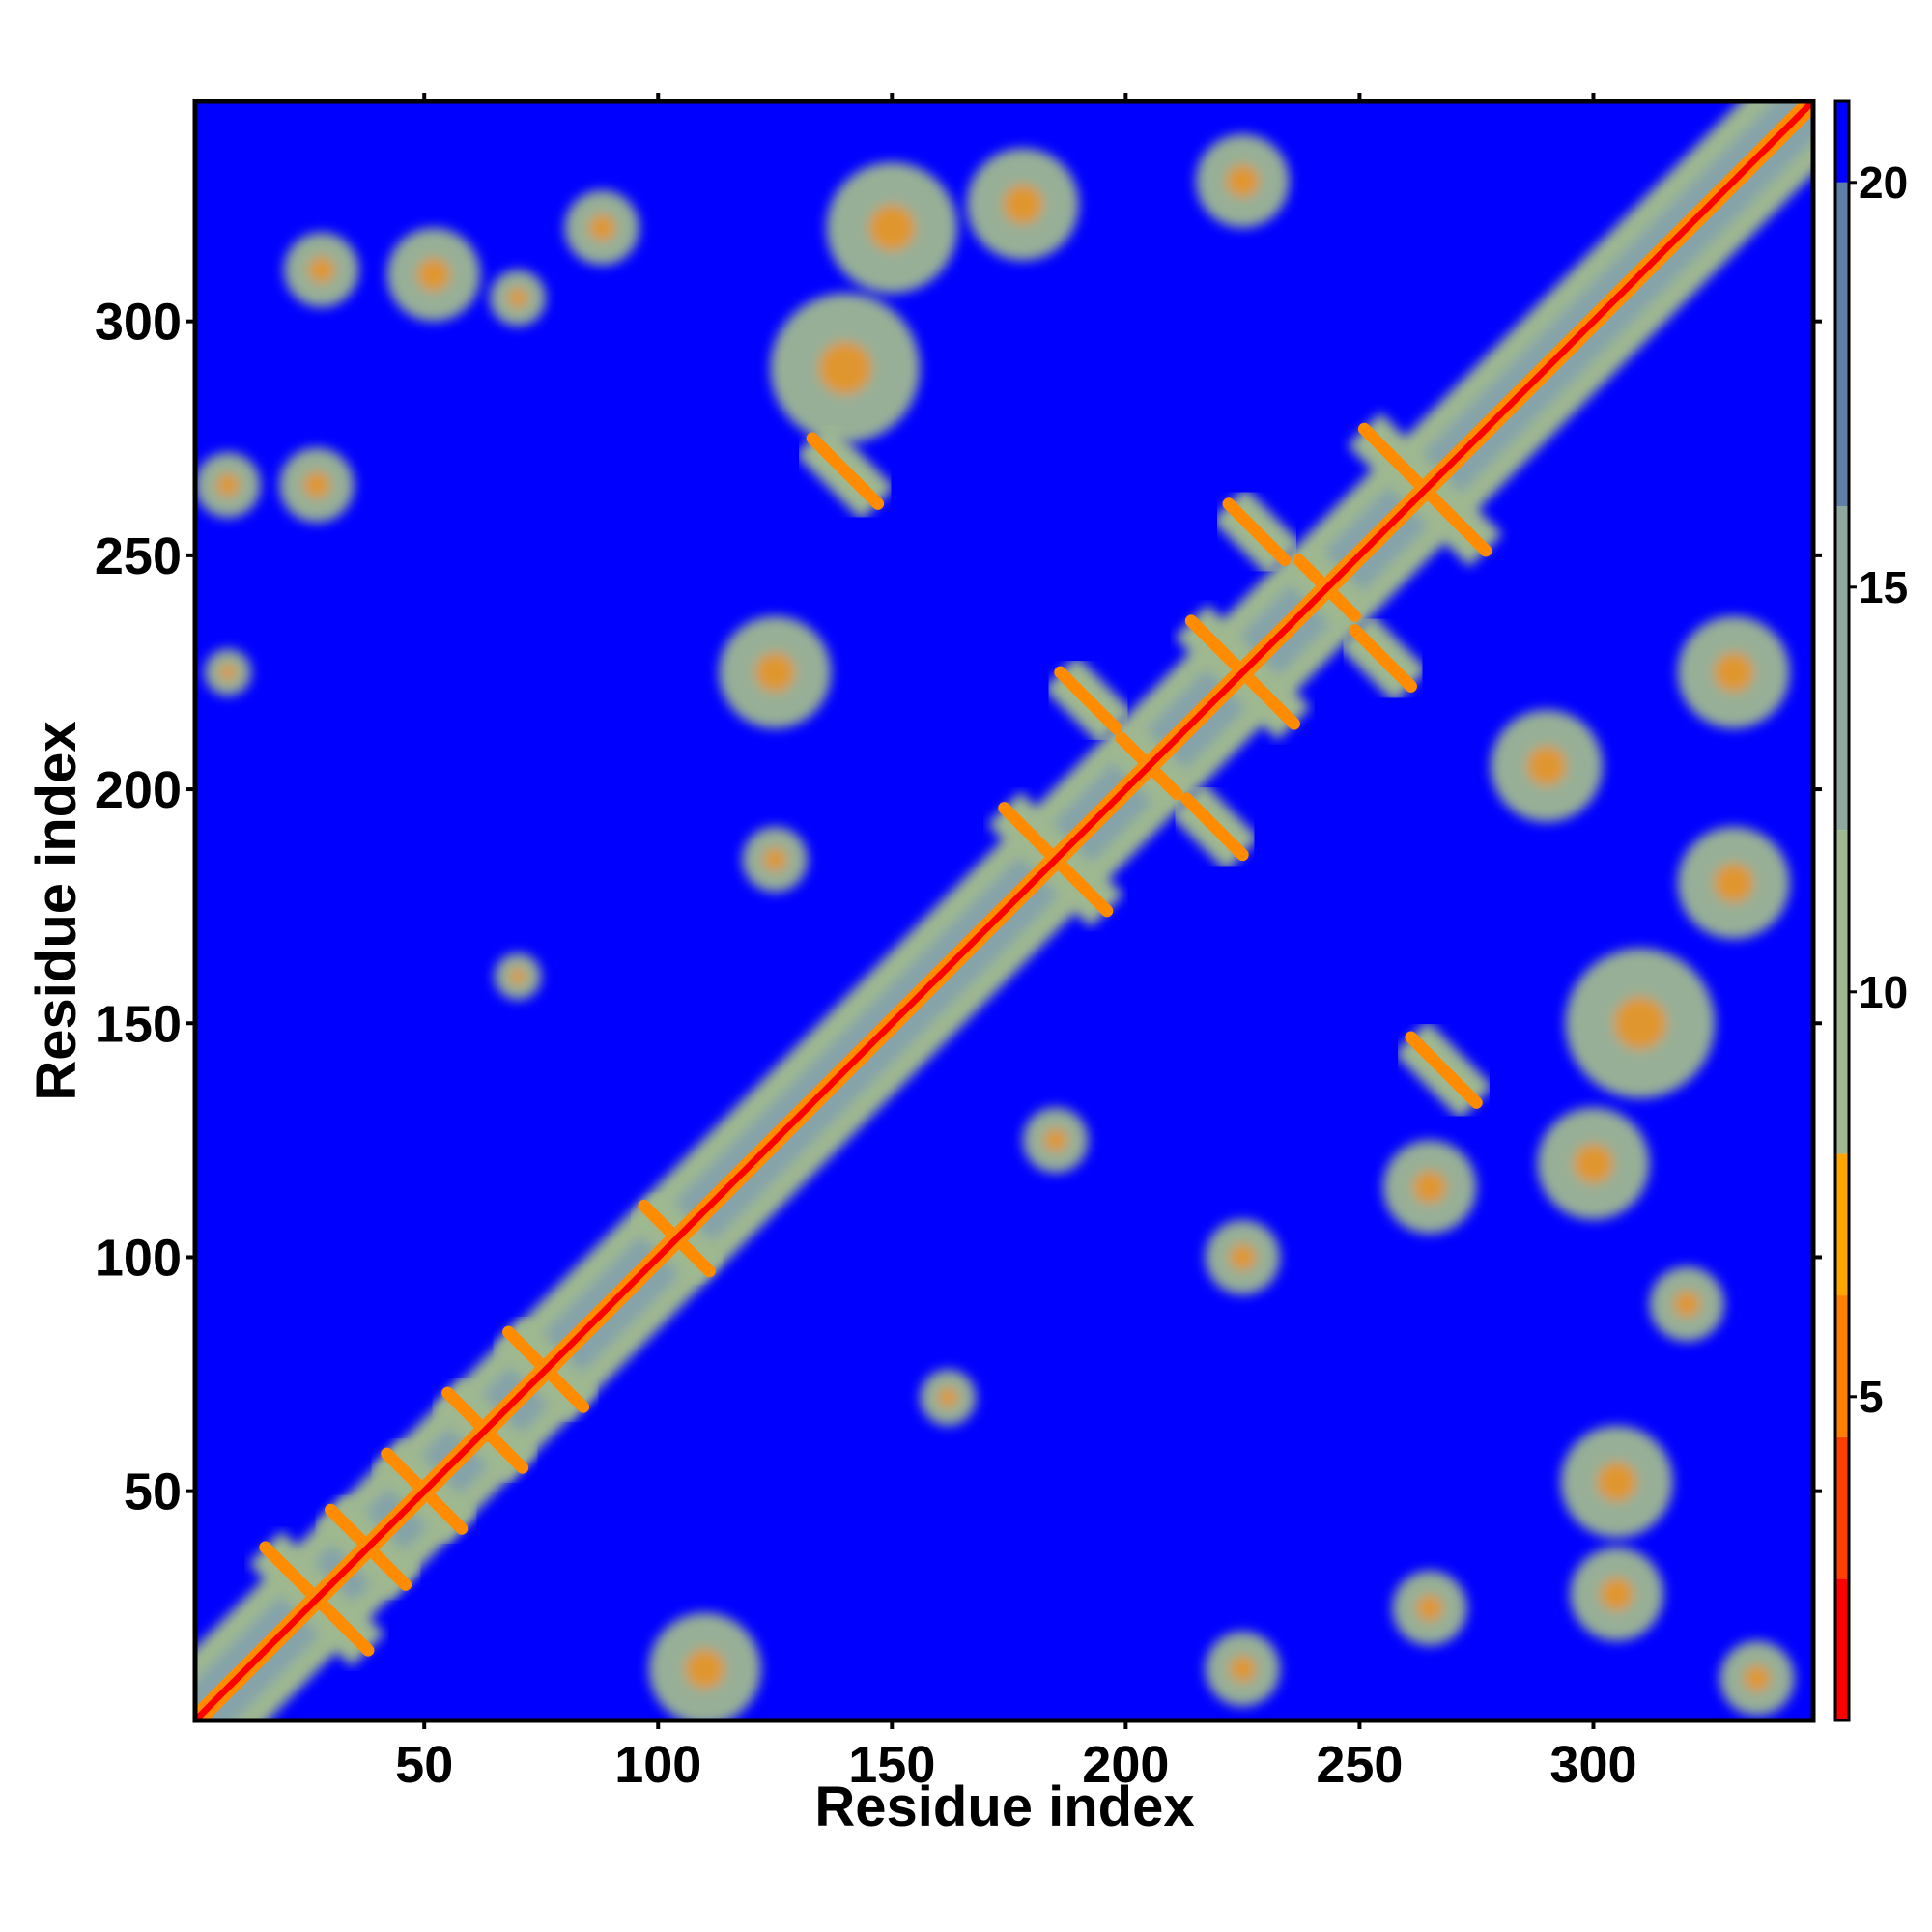 The height and width of the screenshot is (1932, 1932). Describe the element at coordinates (138, 1024) in the screenshot. I see `y-tick-label: 150` at that location.